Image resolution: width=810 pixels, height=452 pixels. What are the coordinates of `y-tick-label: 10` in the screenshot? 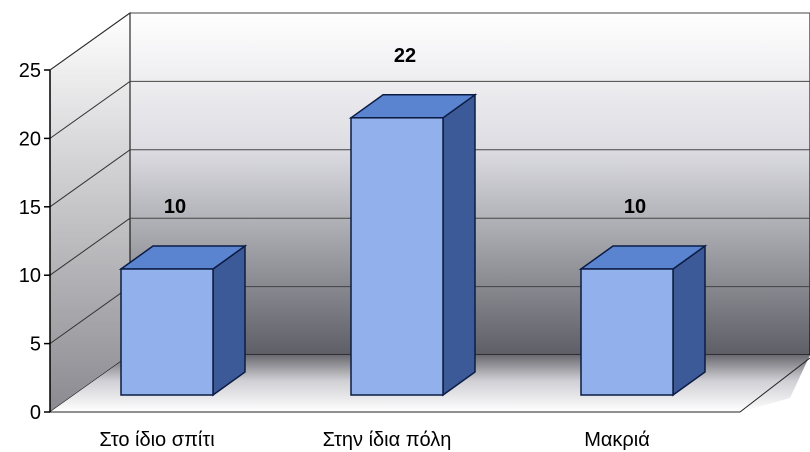 It's located at (30, 276).